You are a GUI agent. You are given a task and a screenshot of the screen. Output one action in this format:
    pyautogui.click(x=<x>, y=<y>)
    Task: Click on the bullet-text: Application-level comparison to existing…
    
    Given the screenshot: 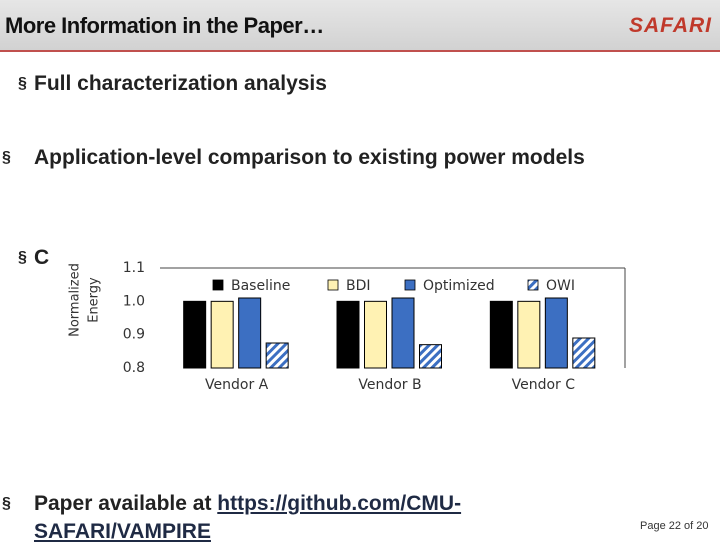 What is the action you would take?
    pyautogui.click(x=309, y=157)
    